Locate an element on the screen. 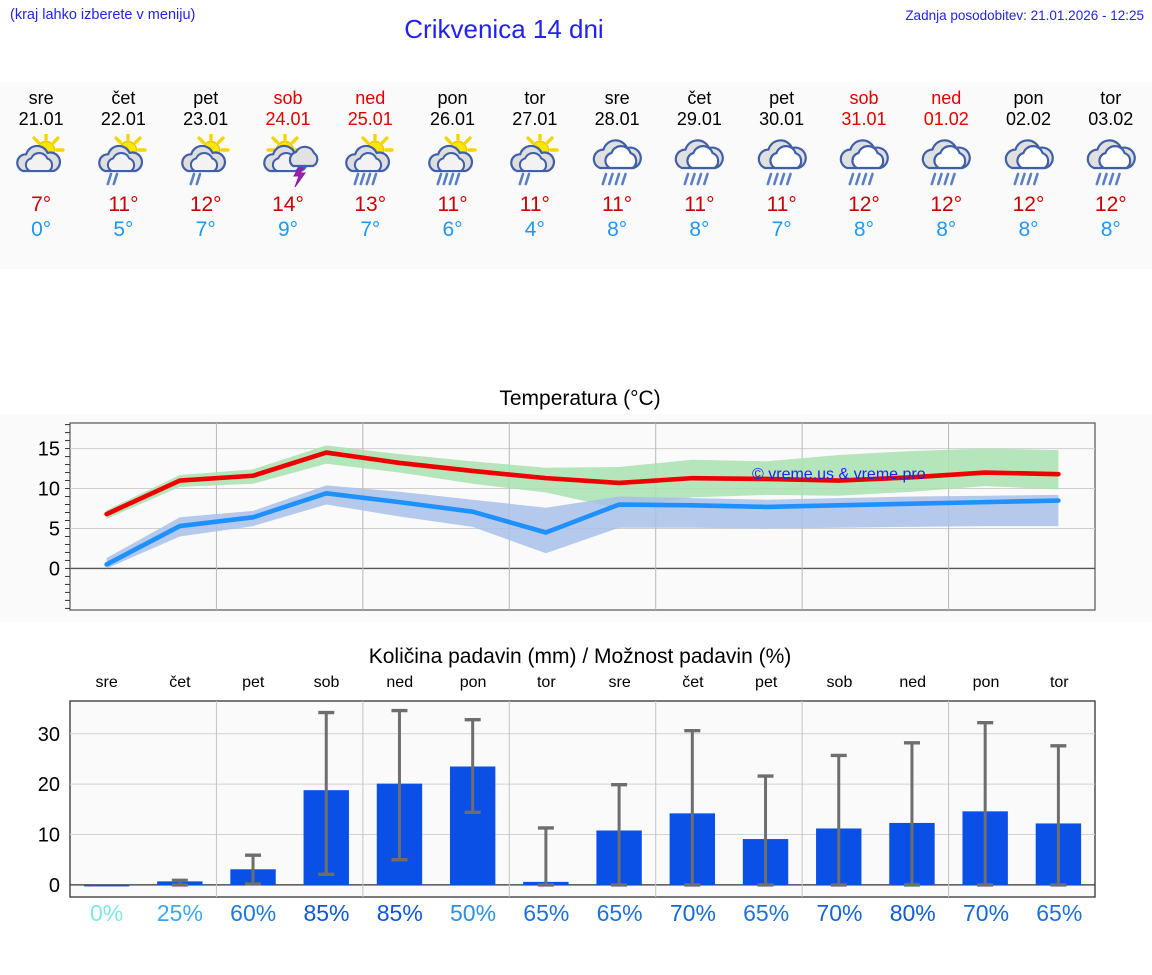 The height and width of the screenshot is (975, 1152). temperature-y-tick-label: 0 is located at coordinates (54, 569).